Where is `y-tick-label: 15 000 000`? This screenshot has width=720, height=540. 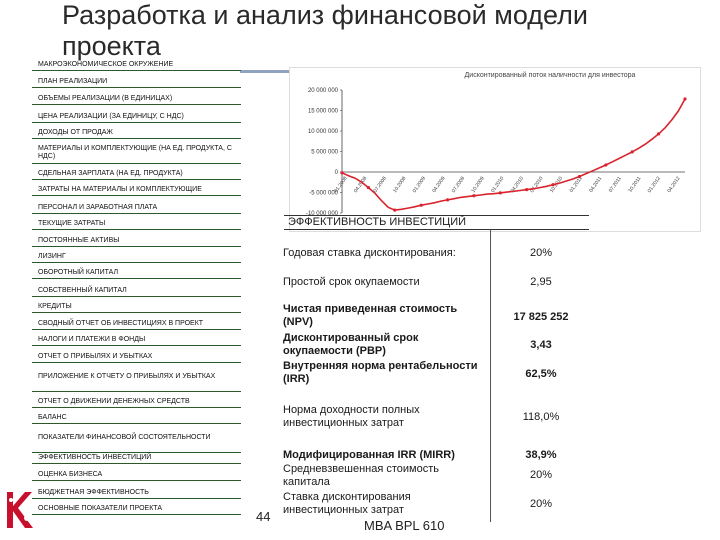 y-tick-label: 15 000 000 is located at coordinates (323, 112).